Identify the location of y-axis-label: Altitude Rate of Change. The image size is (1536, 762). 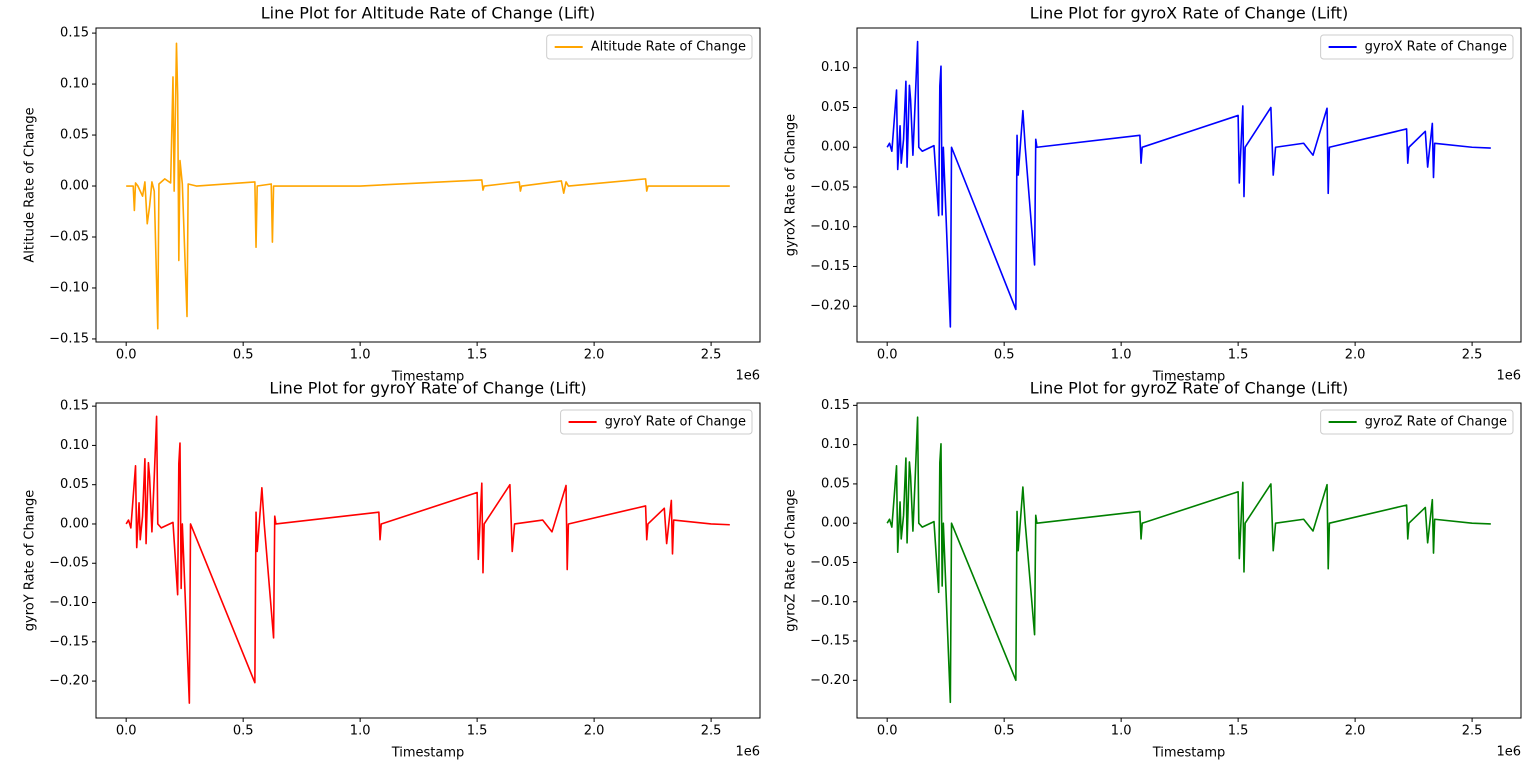
(30, 184).